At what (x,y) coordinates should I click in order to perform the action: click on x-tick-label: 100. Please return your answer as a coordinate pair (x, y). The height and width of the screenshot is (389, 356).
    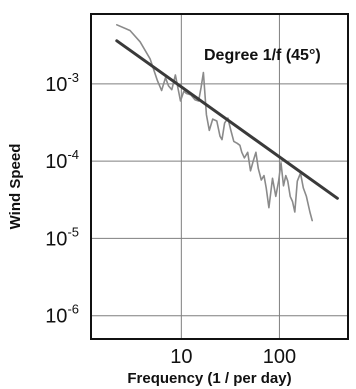
    Looking at the image, I should click on (279, 357).